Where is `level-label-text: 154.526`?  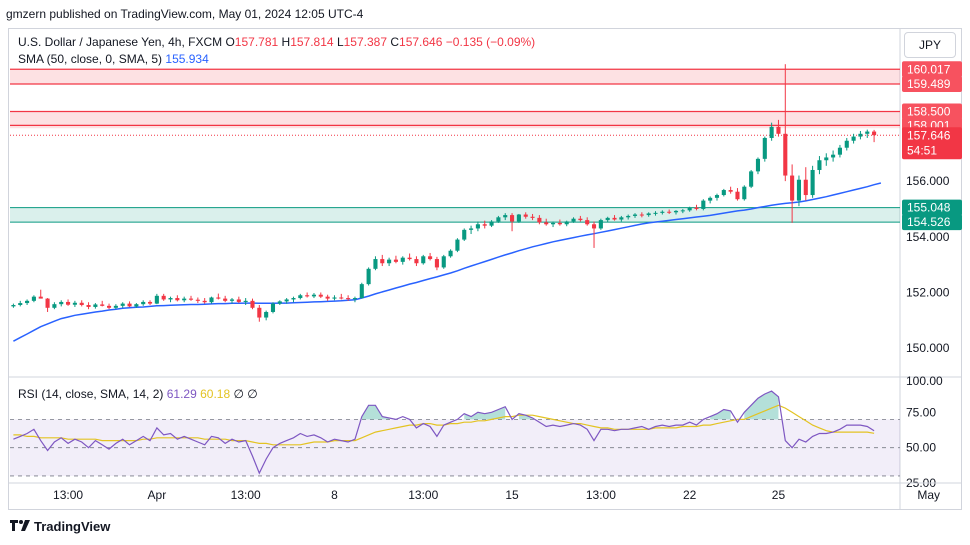 level-label-text: 154.526 is located at coordinates (929, 222).